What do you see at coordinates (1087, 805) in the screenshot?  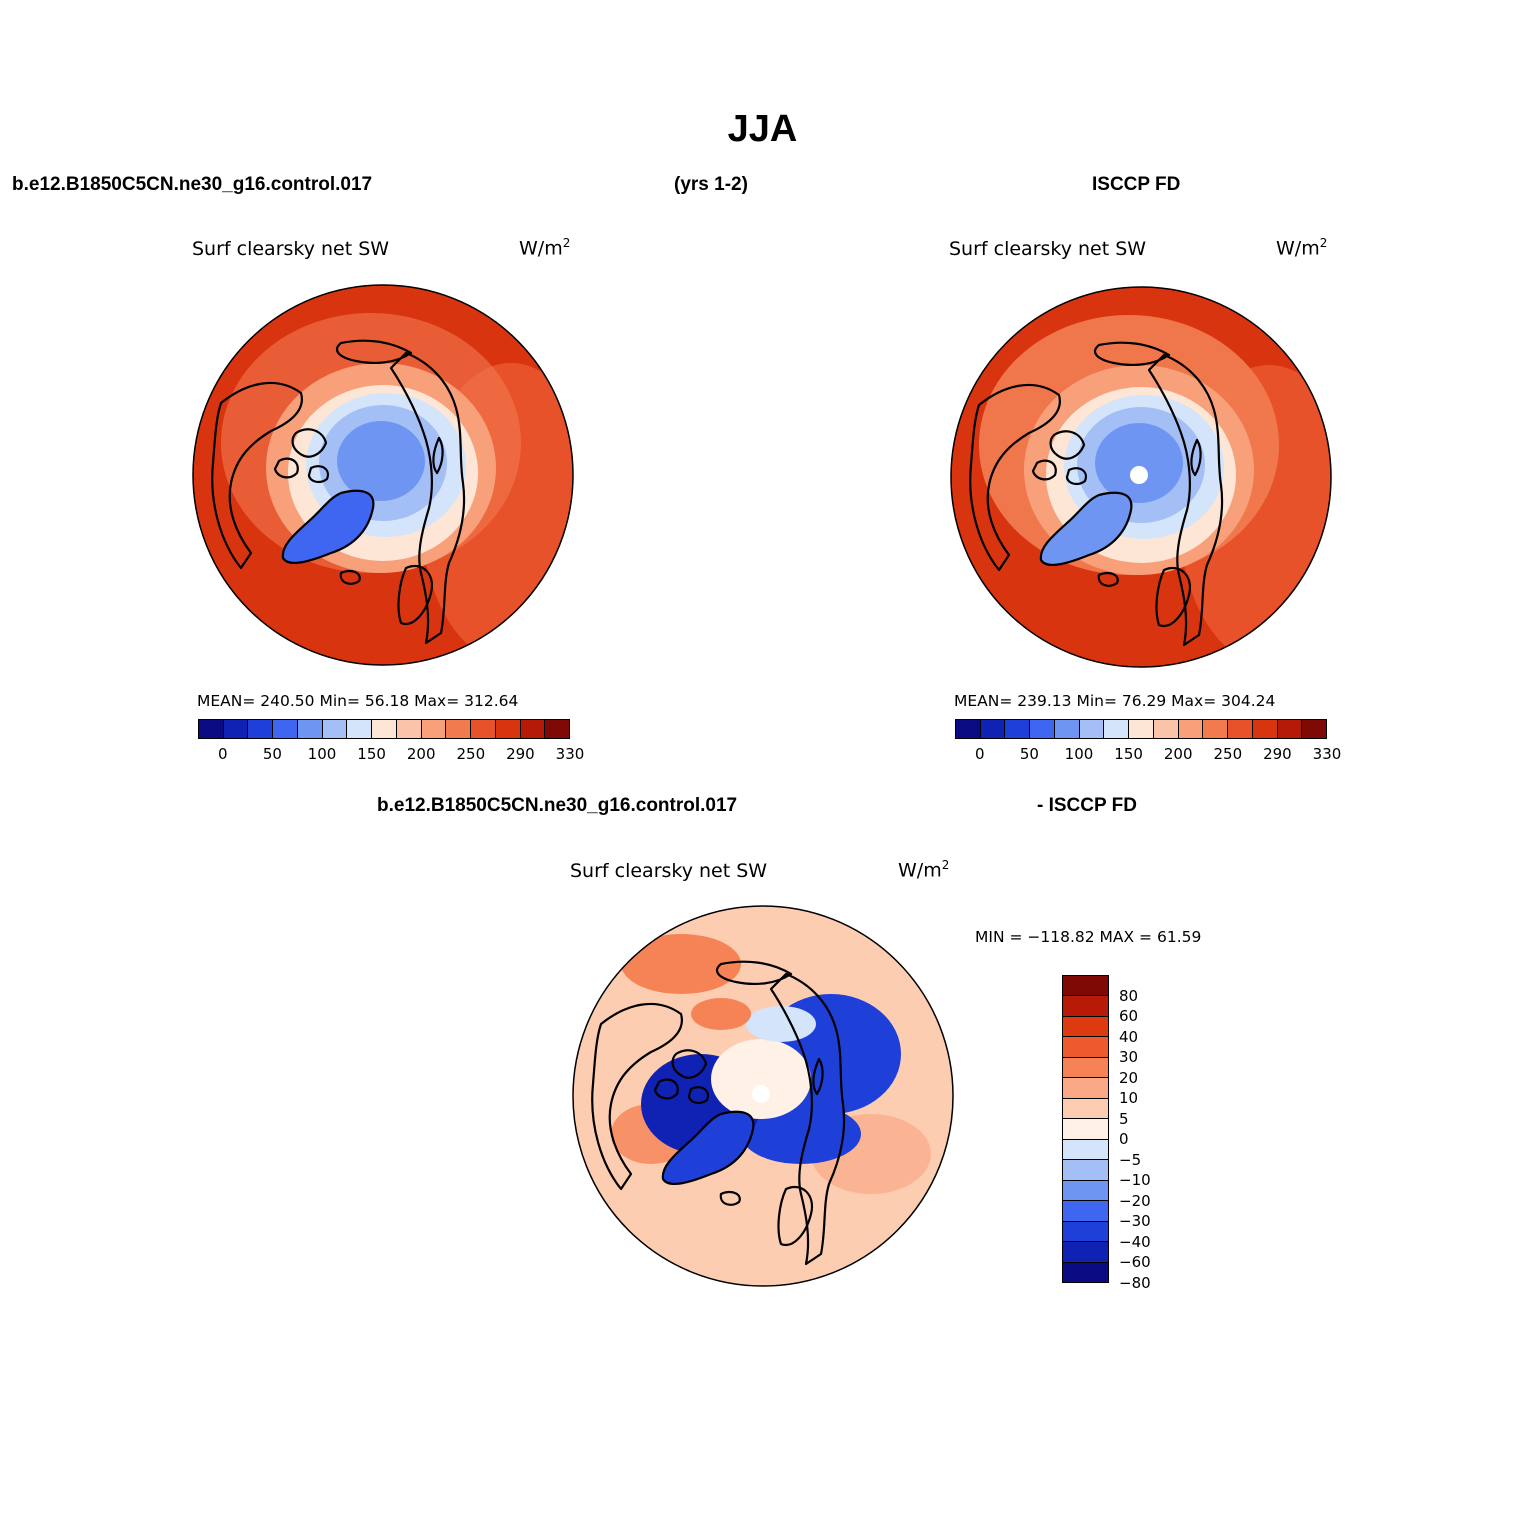 I see `diff-obs-label: - ISCCP FD` at bounding box center [1087, 805].